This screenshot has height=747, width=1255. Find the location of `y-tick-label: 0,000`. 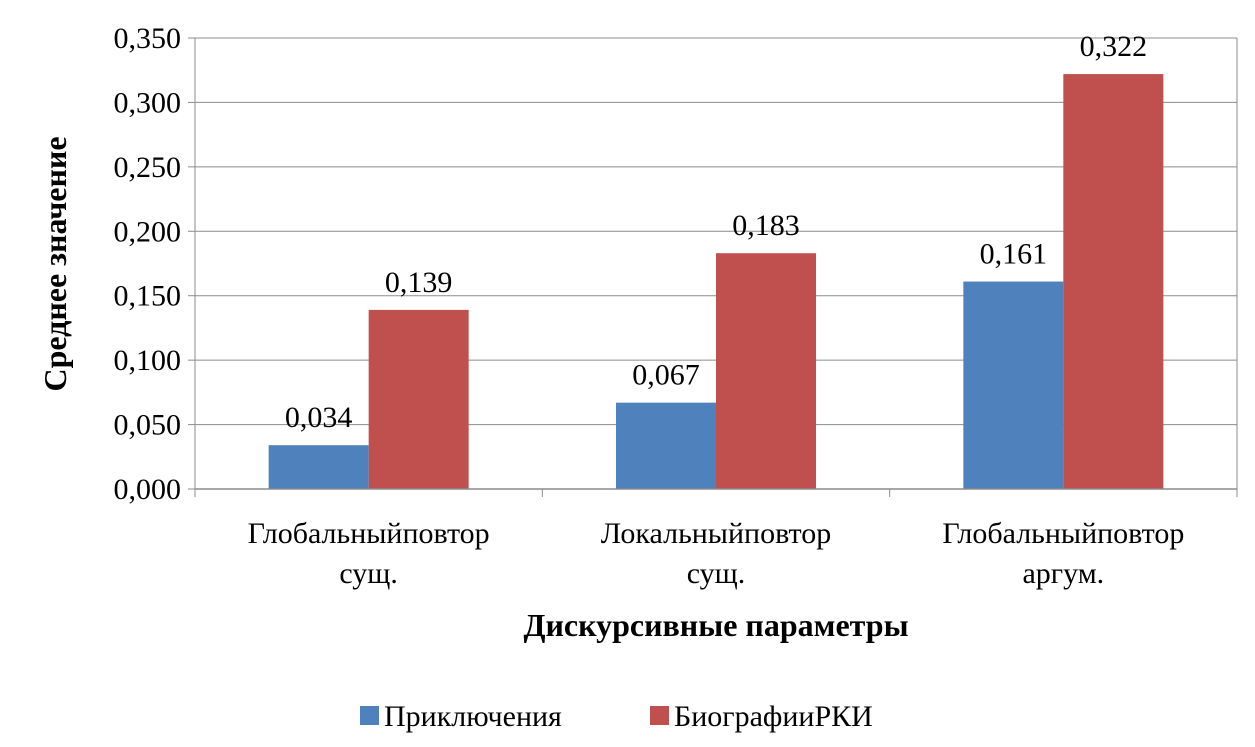

y-tick-label: 0,000 is located at coordinates (148, 489).